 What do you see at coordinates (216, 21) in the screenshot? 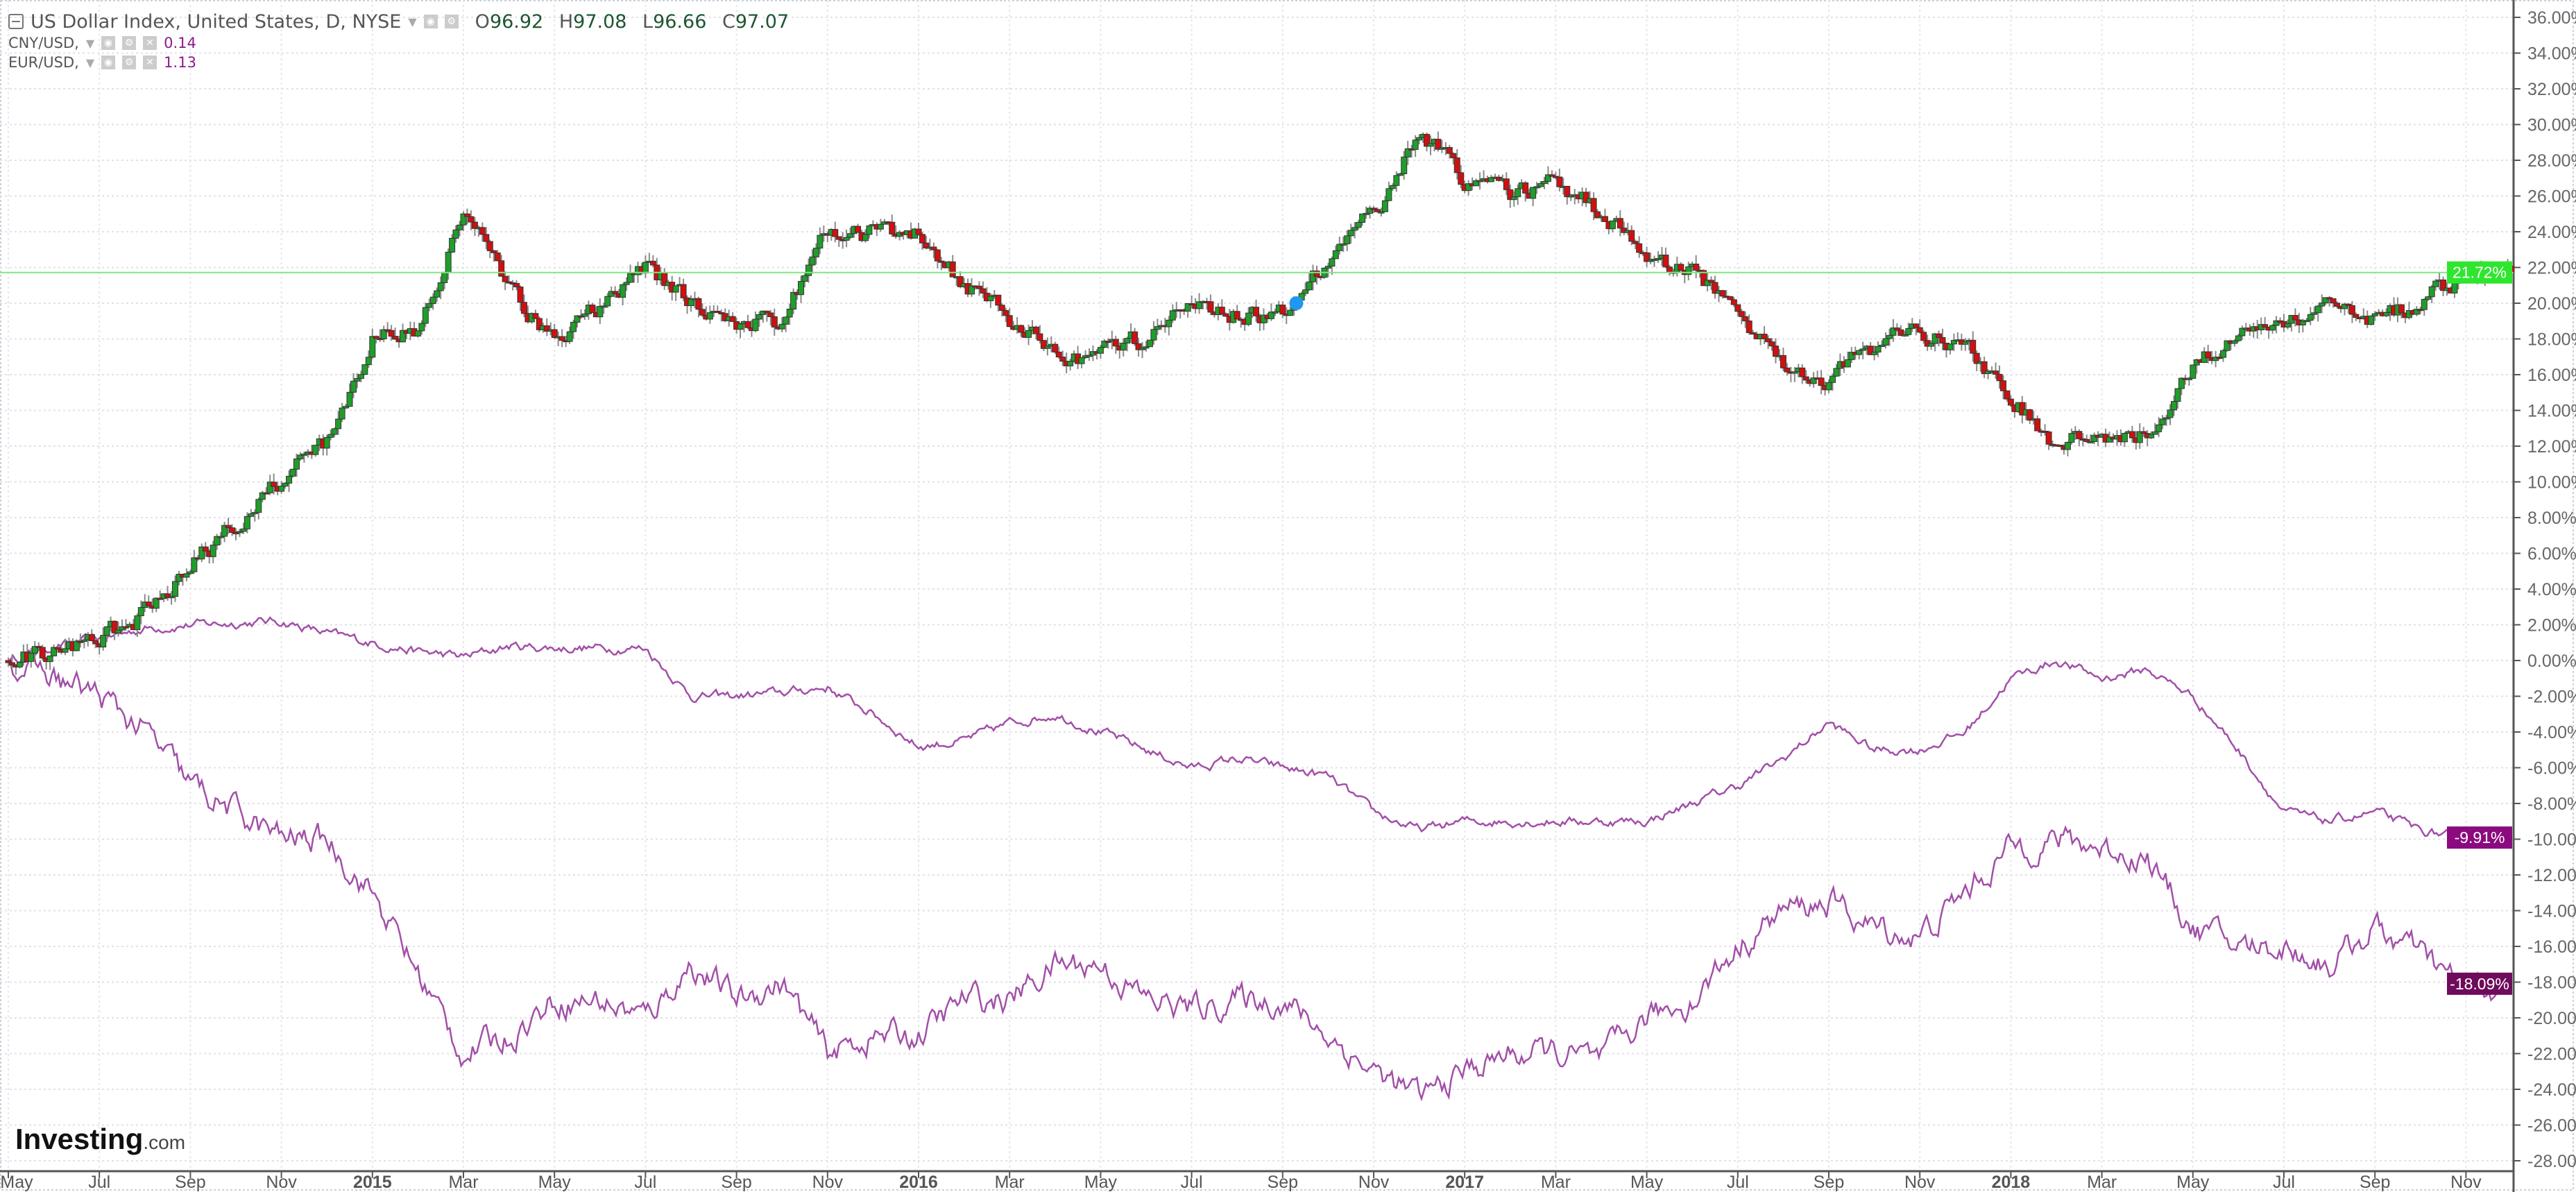
I see `main-series-title: US Dollar Index, United States, D, NYSE` at bounding box center [216, 21].